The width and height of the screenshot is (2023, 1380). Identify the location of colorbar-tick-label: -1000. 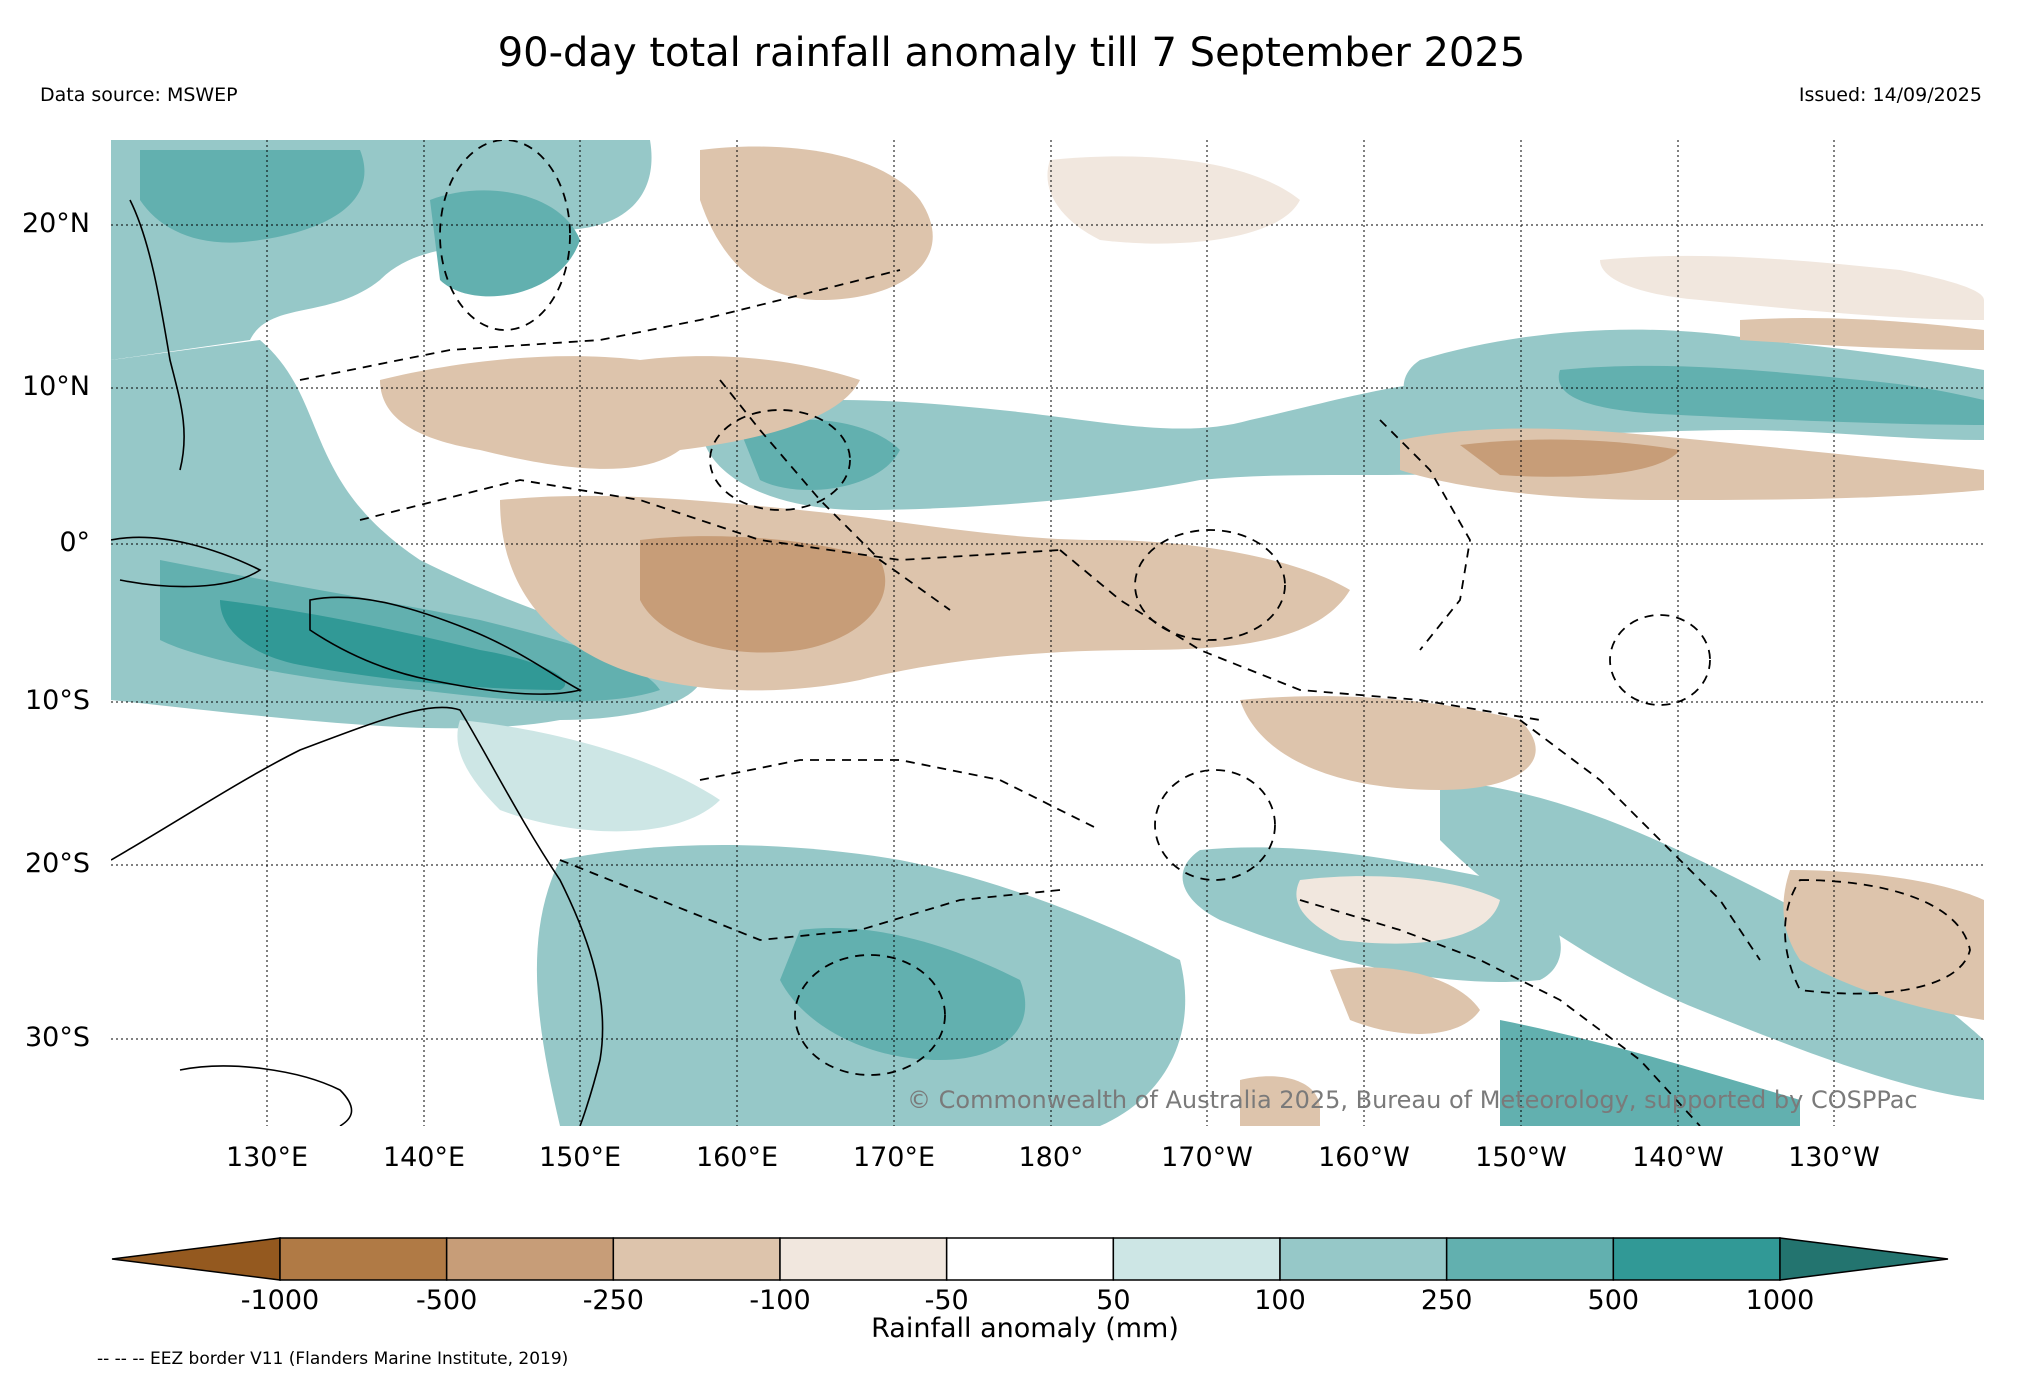
(280, 1300).